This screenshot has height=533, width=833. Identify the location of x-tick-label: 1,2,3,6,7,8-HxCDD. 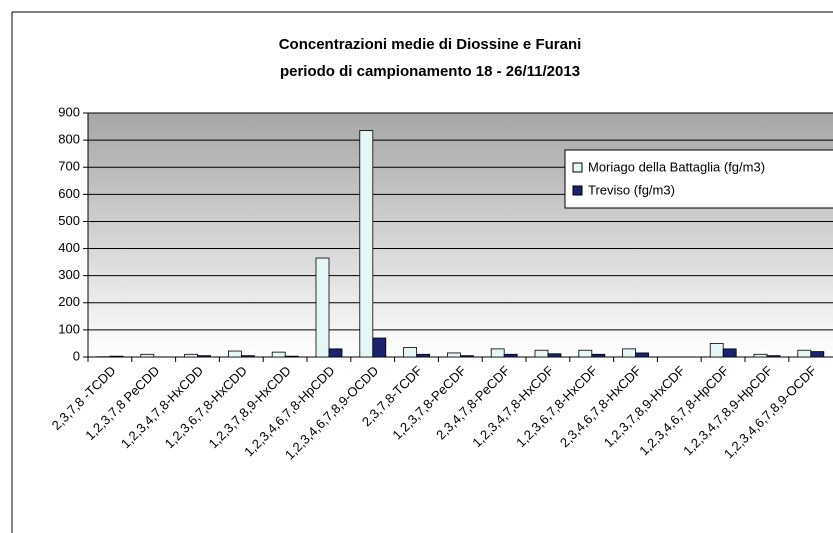
(206, 407).